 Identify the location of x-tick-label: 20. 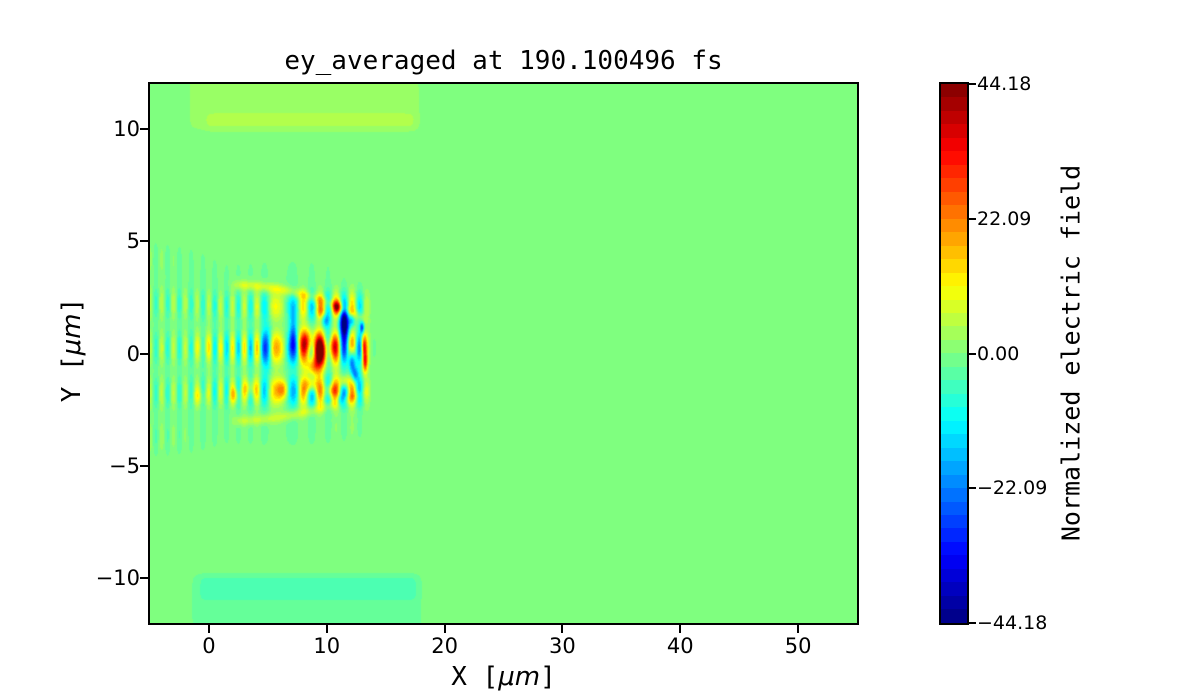
(444, 646).